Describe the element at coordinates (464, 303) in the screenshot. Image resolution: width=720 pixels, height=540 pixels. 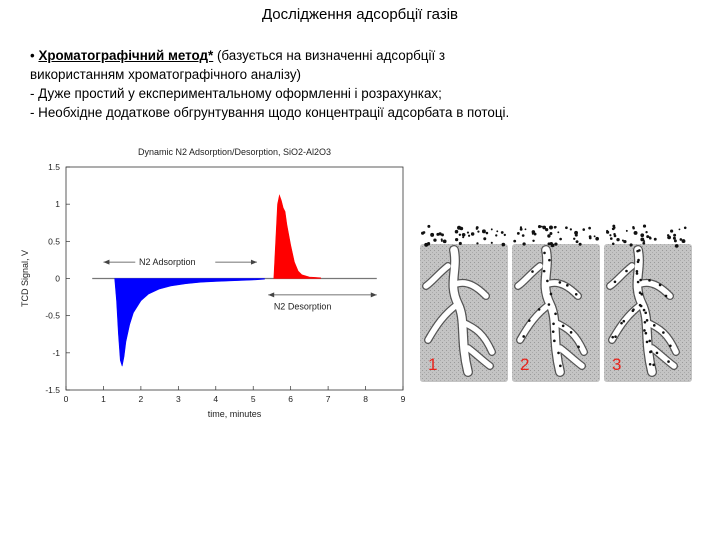
I see `pore-panel: 1` at that location.